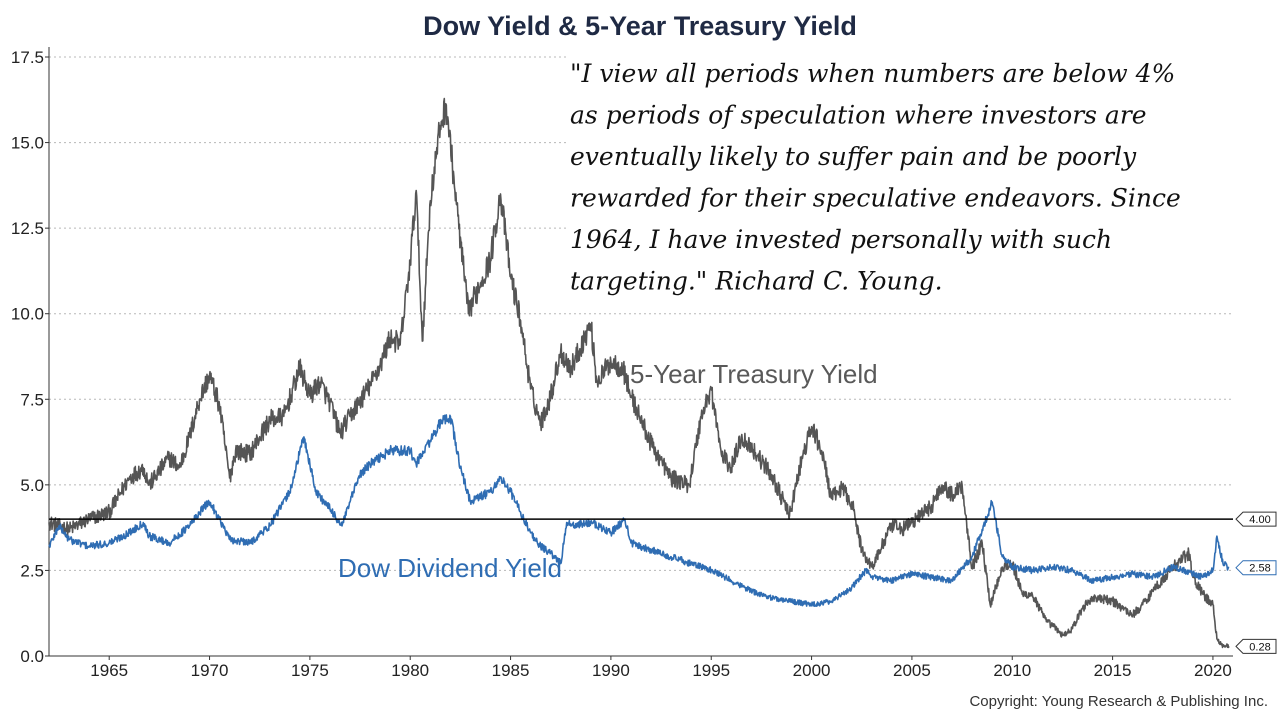 This screenshot has width=1280, height=720. I want to click on y-tick-label: 17.5, so click(27, 57).